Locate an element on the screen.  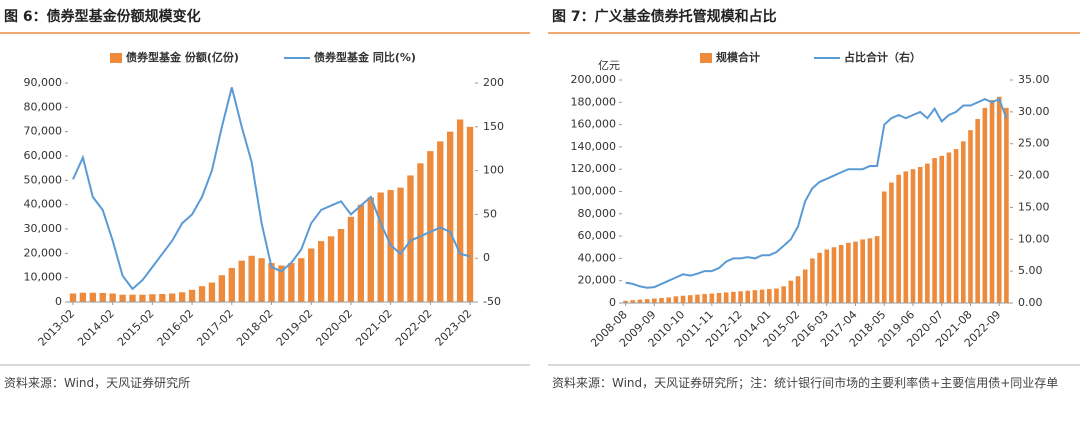
legend-label: 债券型基金 同比(%) is located at coordinates (365, 57).